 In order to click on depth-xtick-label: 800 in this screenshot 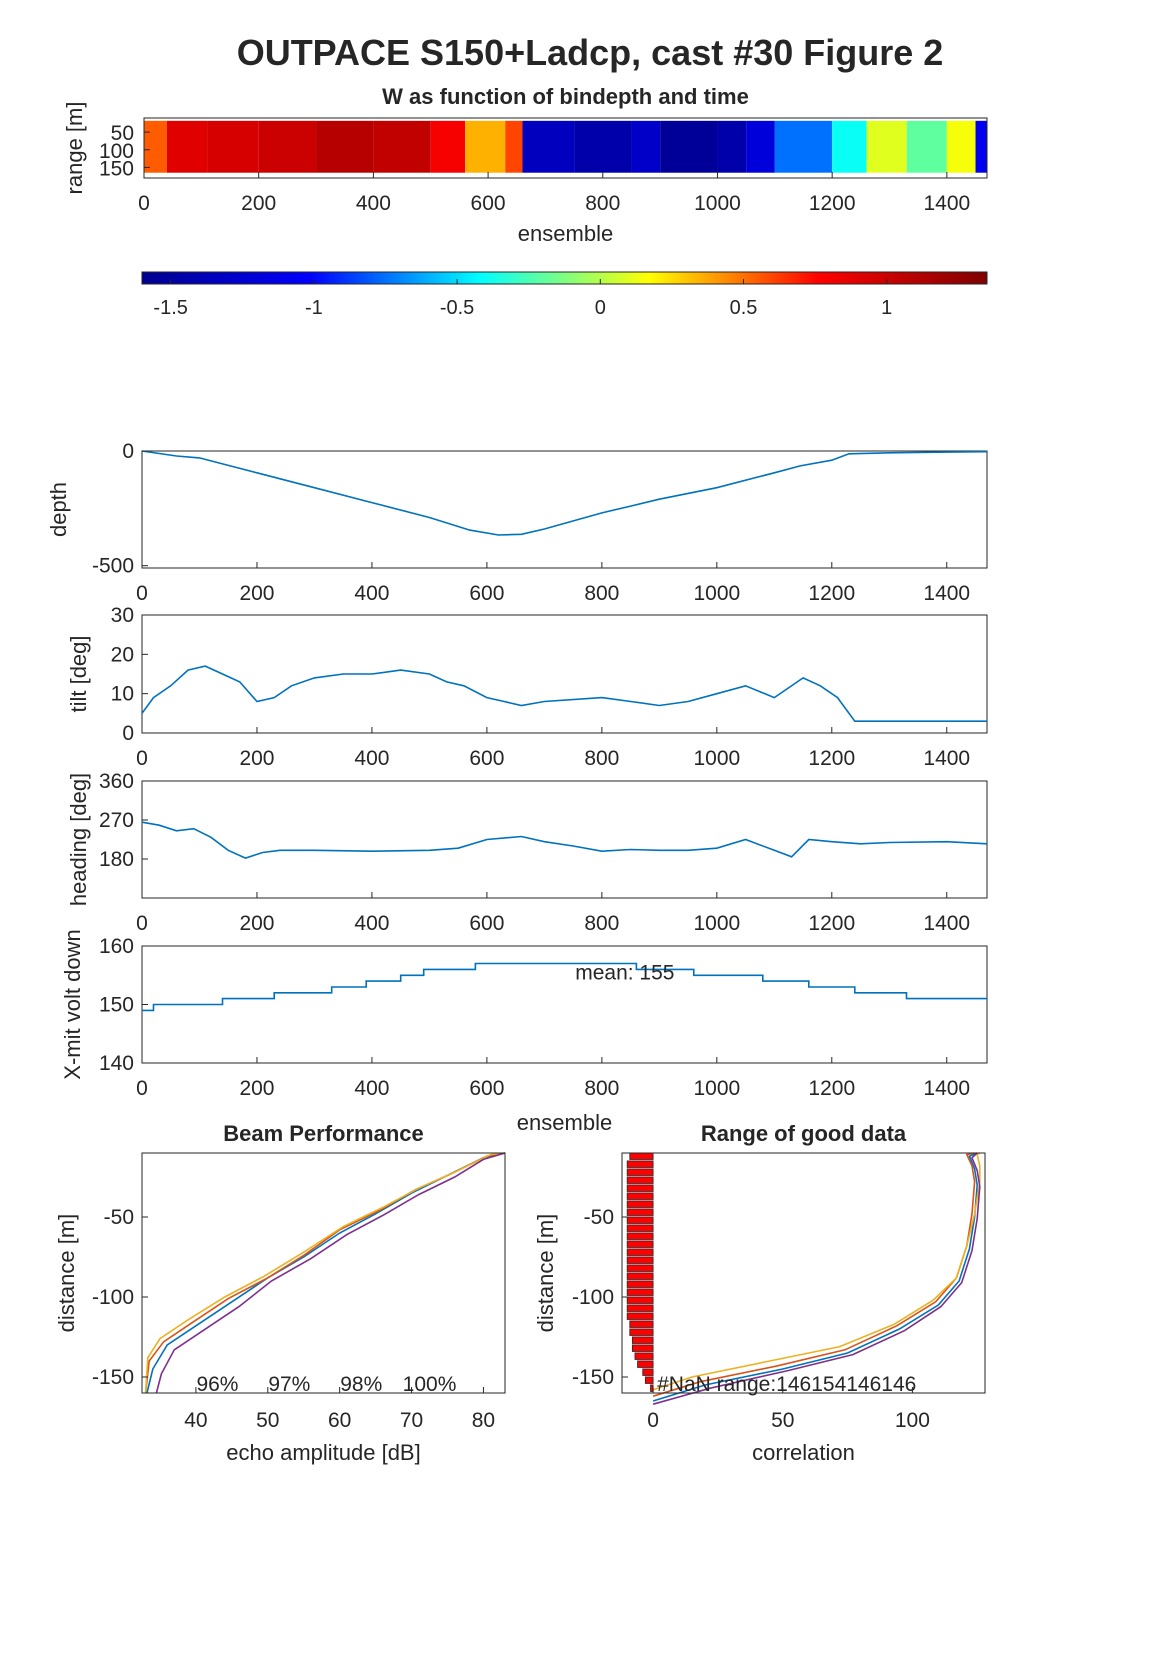, I will do `click(601, 593)`.